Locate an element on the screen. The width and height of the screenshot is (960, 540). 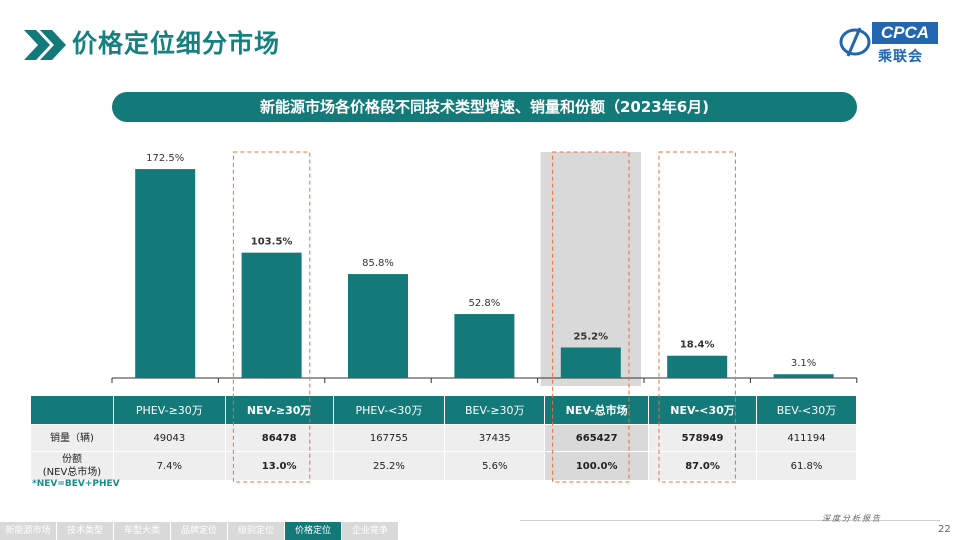
page-number: 22 is located at coordinates (944, 529).